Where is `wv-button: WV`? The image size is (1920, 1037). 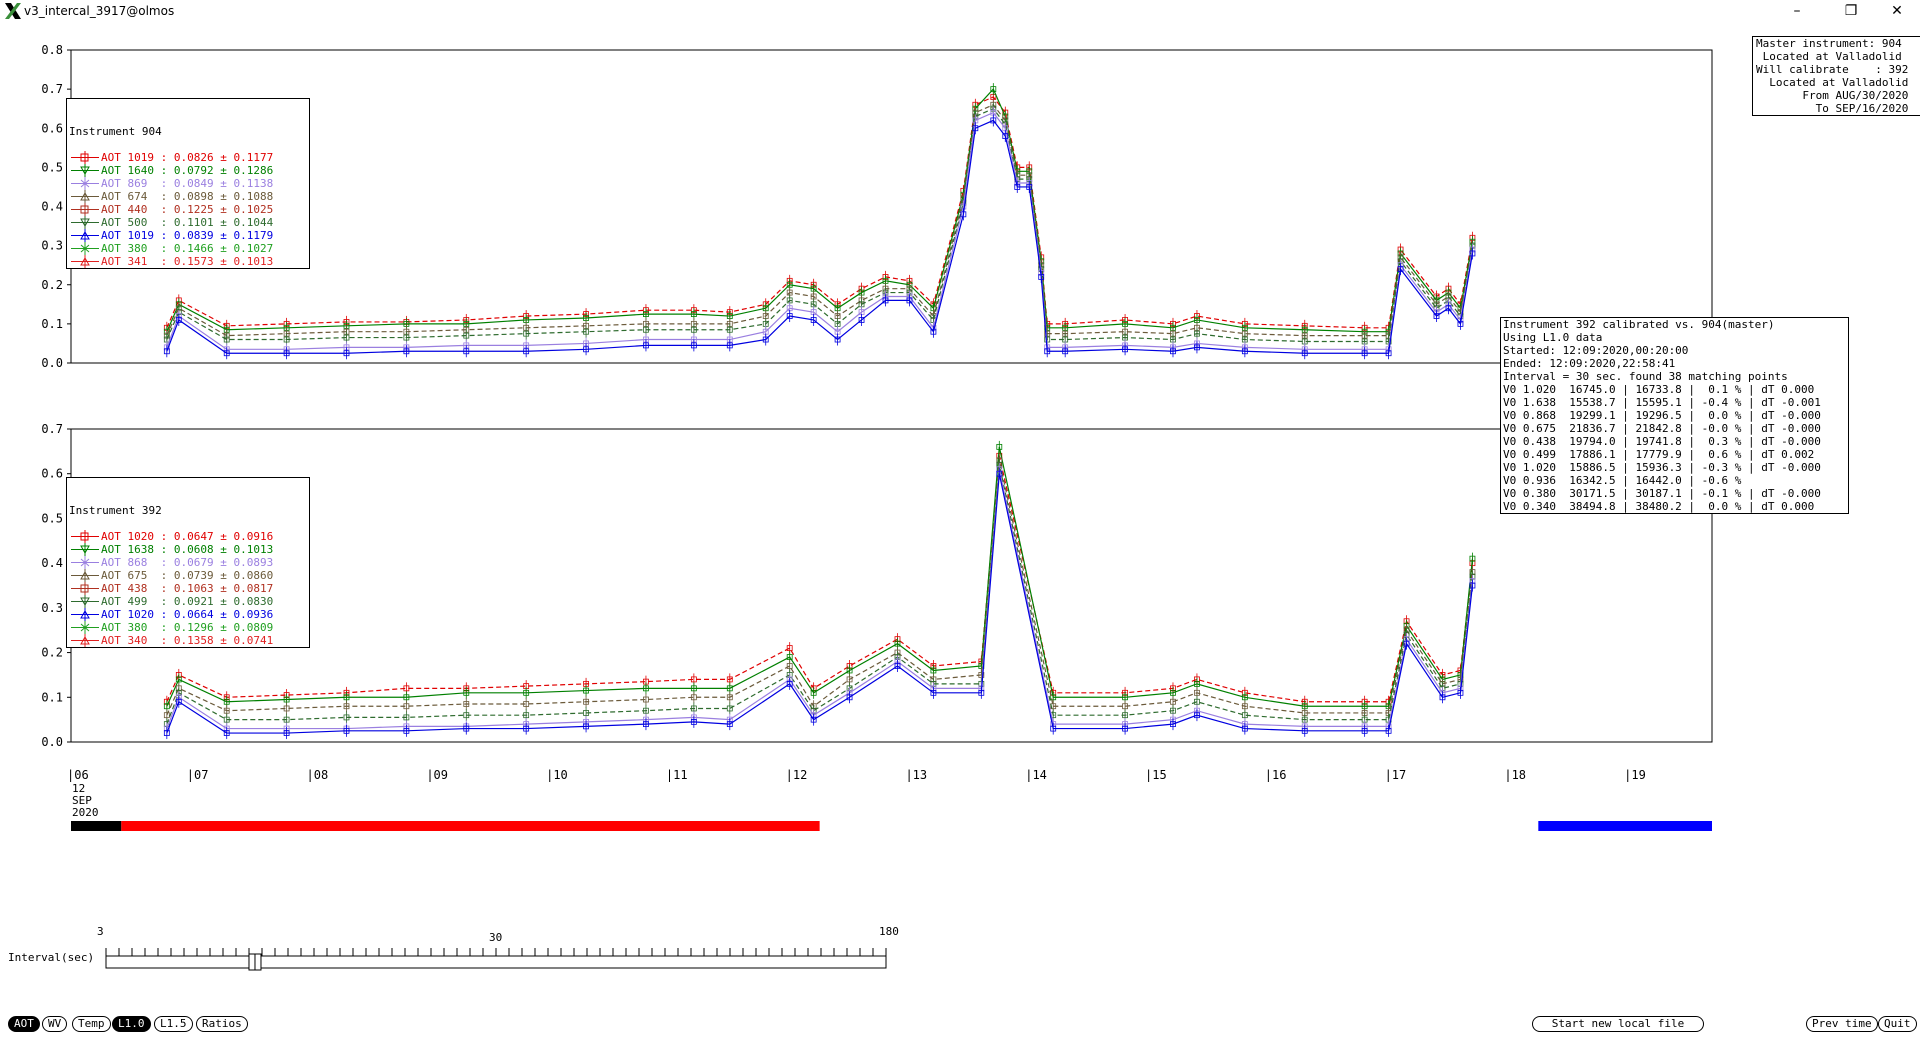
wv-button: WV is located at coordinates (55, 1024).